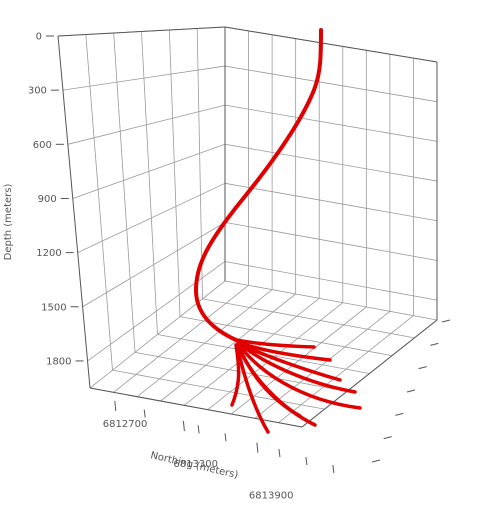  Describe the element at coordinates (48, 253) in the screenshot. I see `depth-tick-label: 1200` at that location.